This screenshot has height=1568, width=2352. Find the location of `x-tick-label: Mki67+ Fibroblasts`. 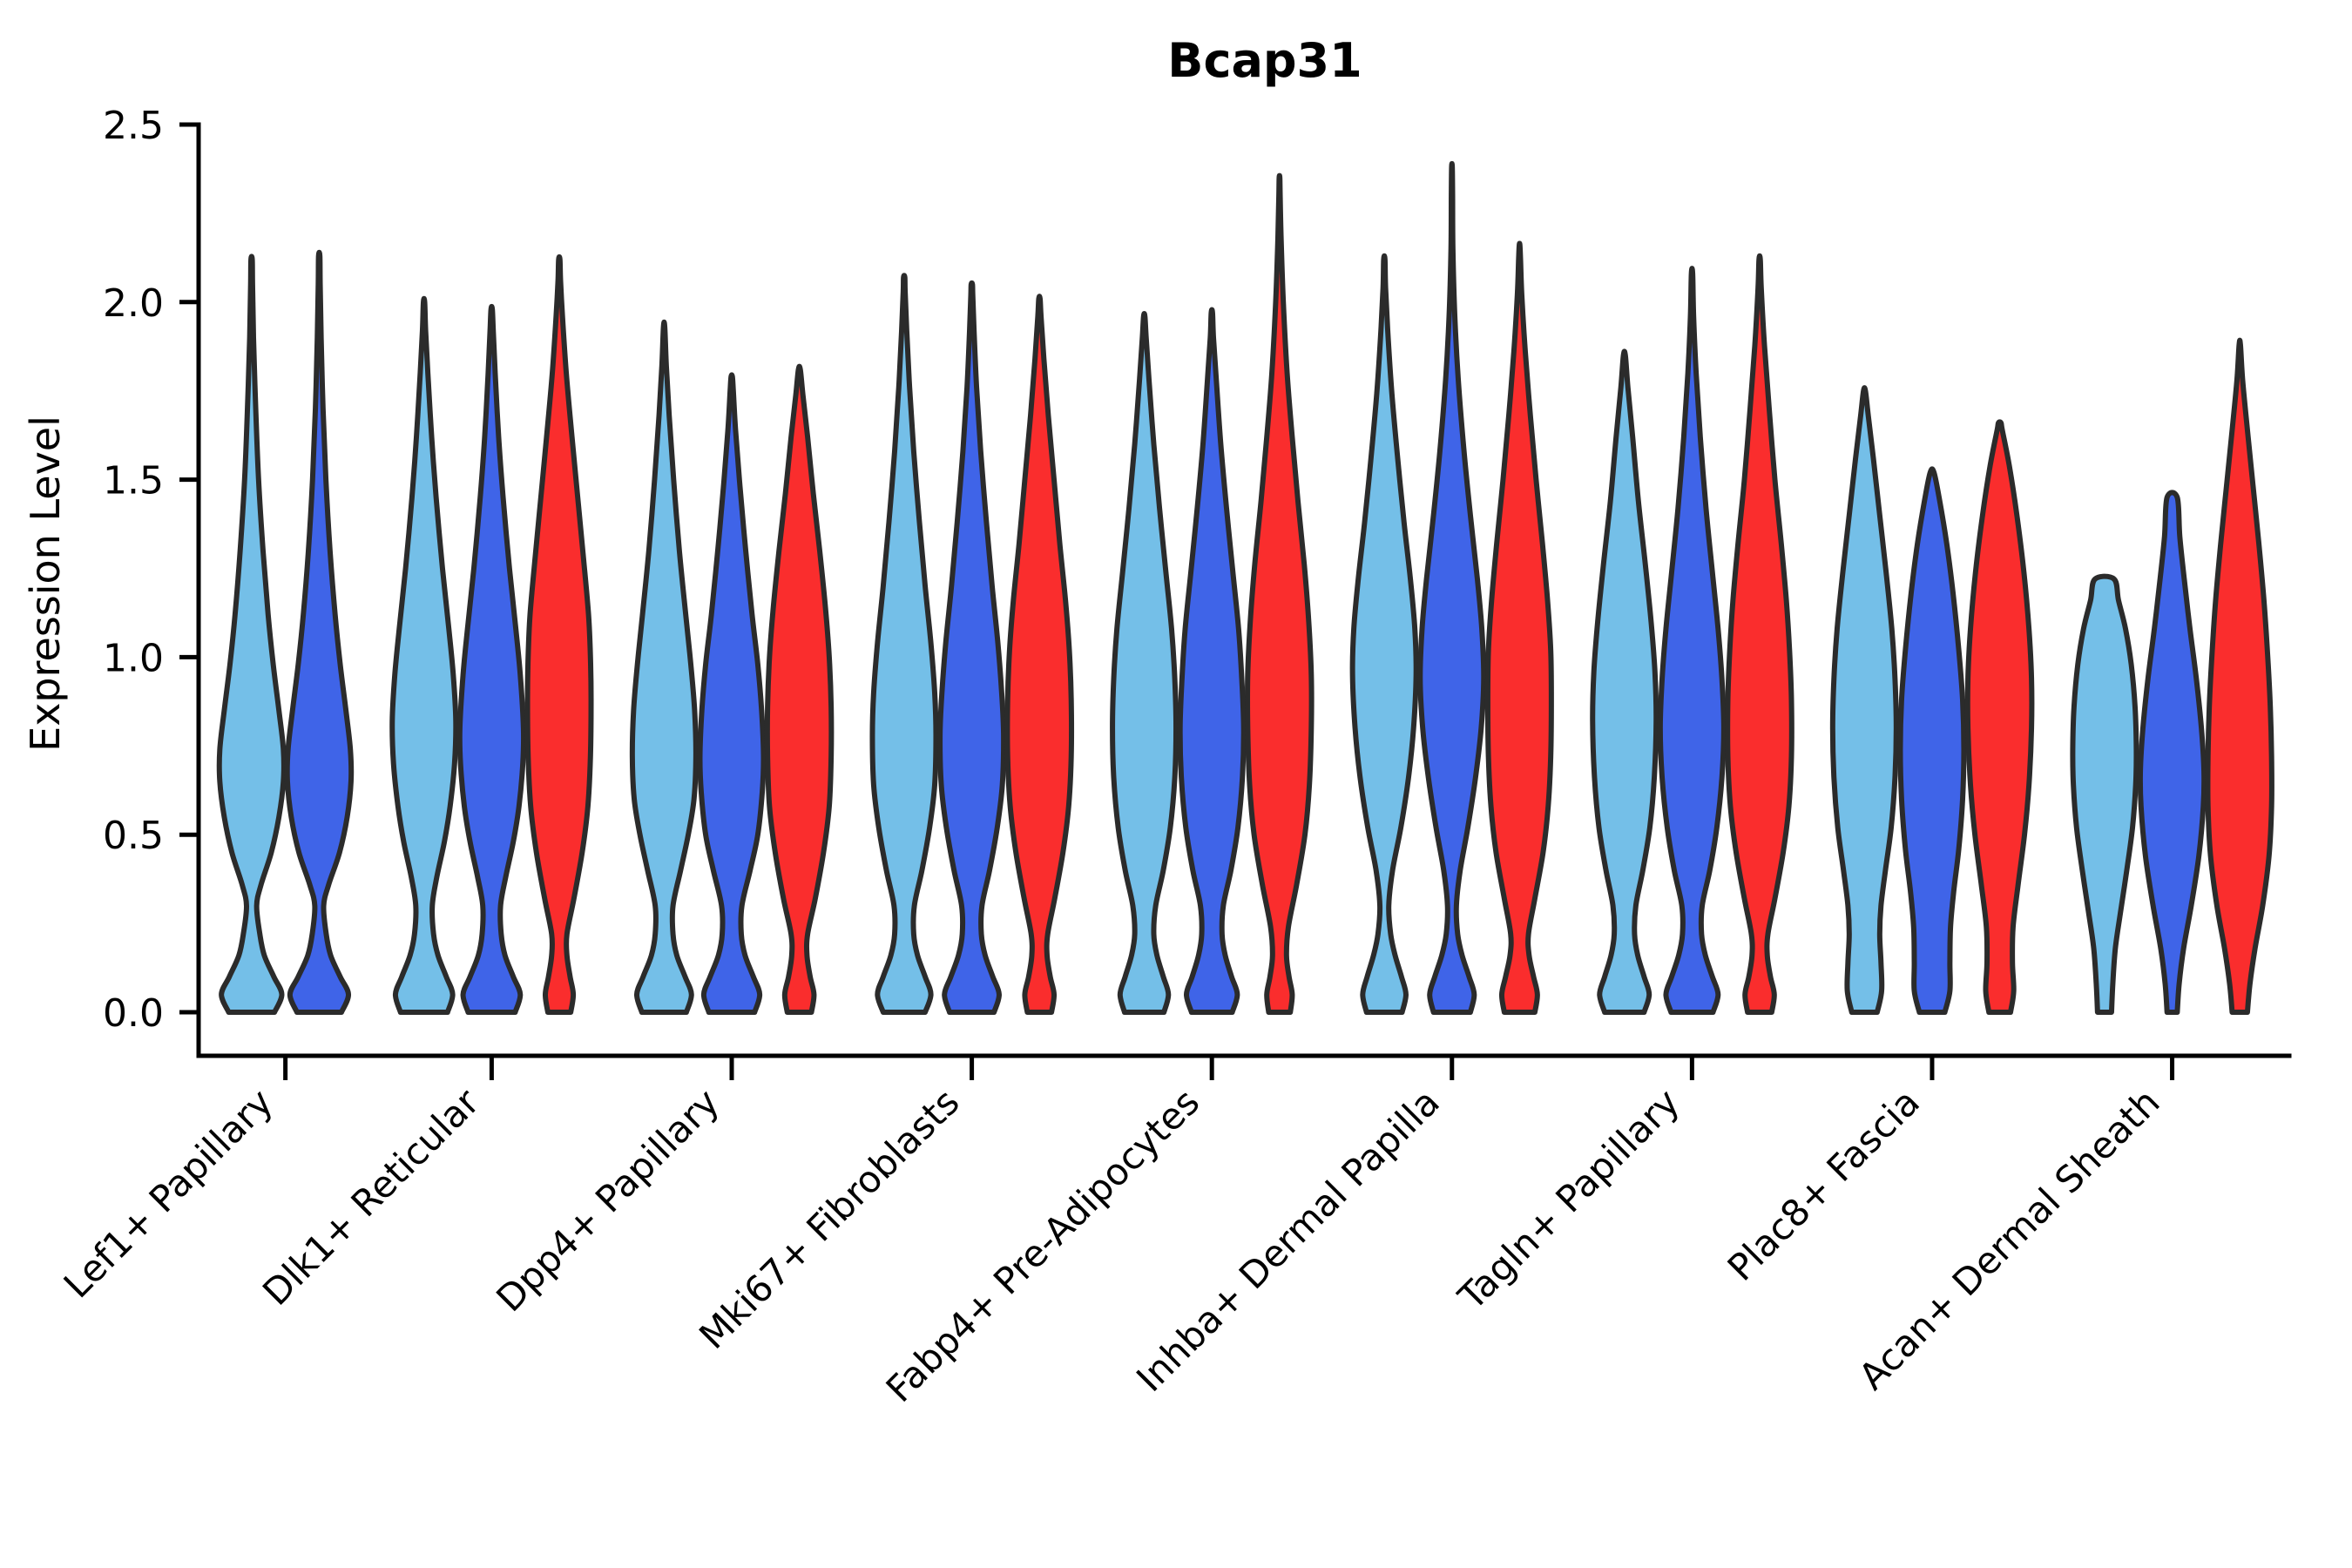

x-tick-label: Mki67+ Fibroblasts is located at coordinates (829, 1218).